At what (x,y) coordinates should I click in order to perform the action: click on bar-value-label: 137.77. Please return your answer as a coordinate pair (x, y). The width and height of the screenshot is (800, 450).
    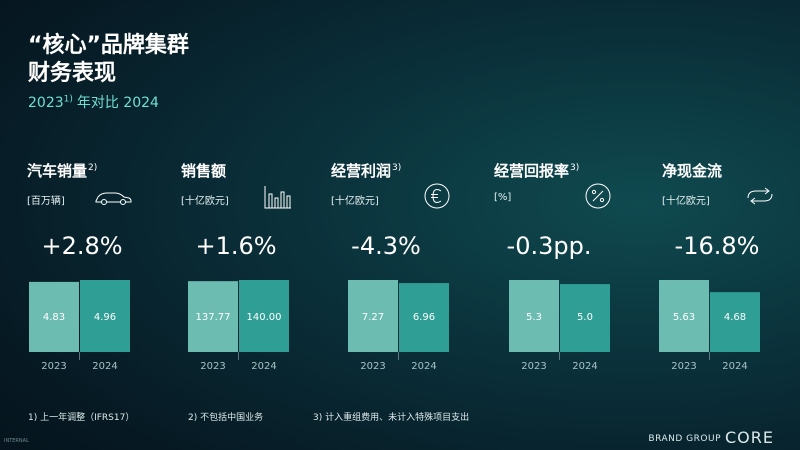
    Looking at the image, I should click on (213, 317).